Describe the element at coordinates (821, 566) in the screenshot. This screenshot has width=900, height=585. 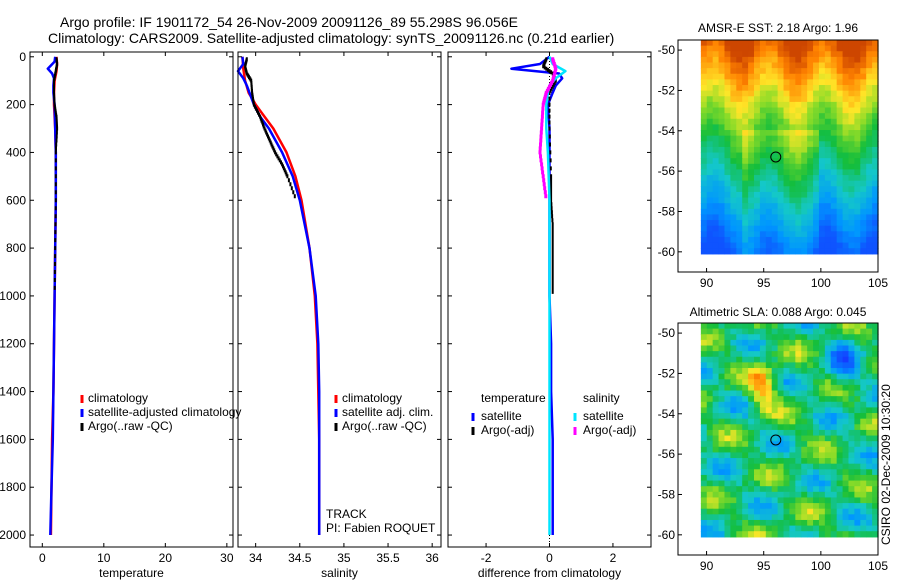
I see `sla-xtick-label: 100` at that location.